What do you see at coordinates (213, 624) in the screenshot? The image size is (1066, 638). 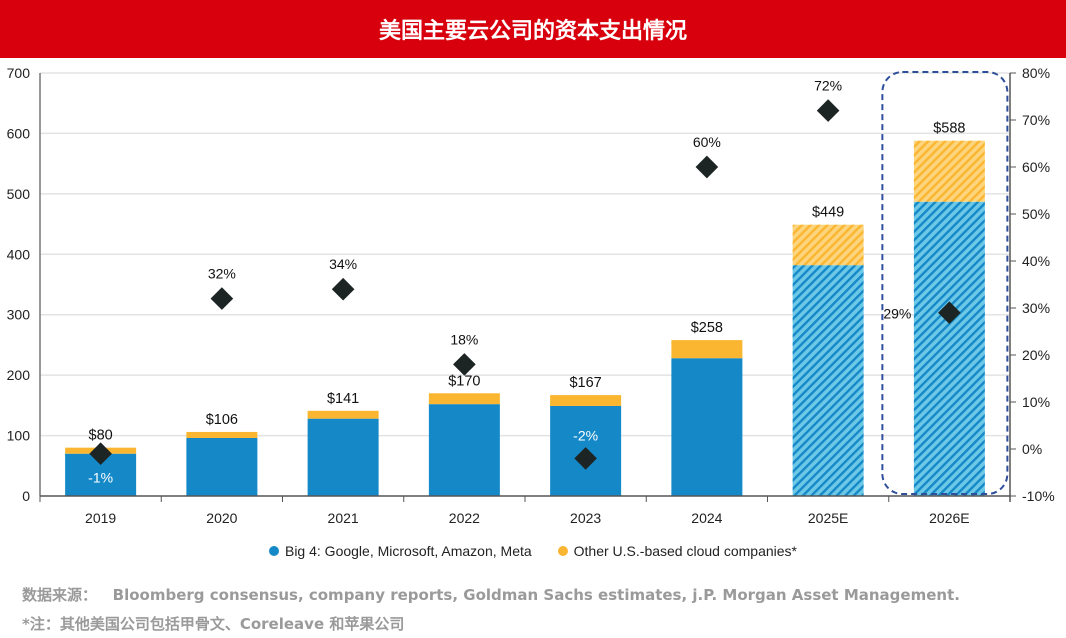 I see `footnote: *注：其他美国公司包括甲骨文、Coreleave 和苹果公司` at bounding box center [213, 624].